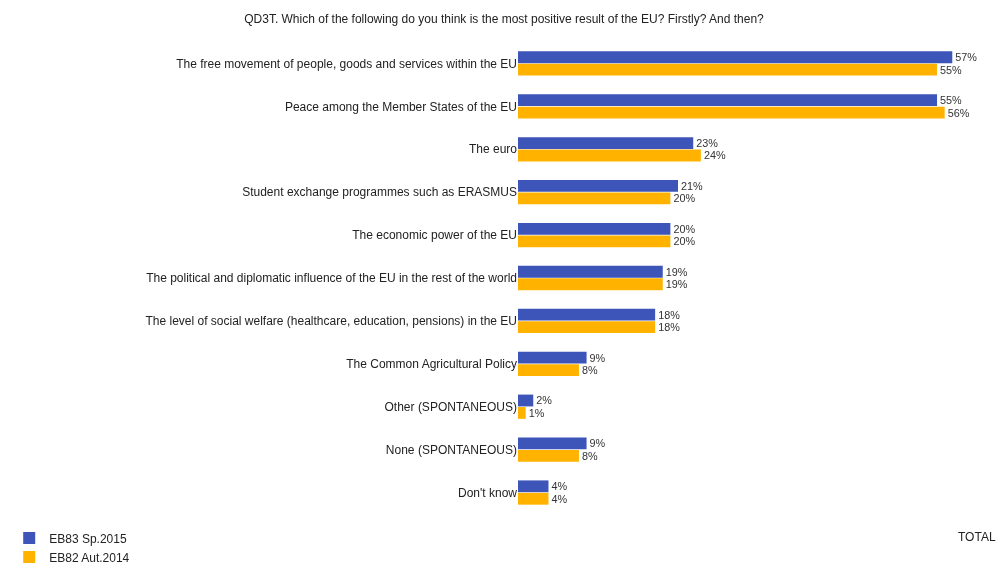 This screenshot has height=581, width=1008. Describe the element at coordinates (434, 235) in the screenshot. I see `y-tick-label: The economic power of the EU` at that location.